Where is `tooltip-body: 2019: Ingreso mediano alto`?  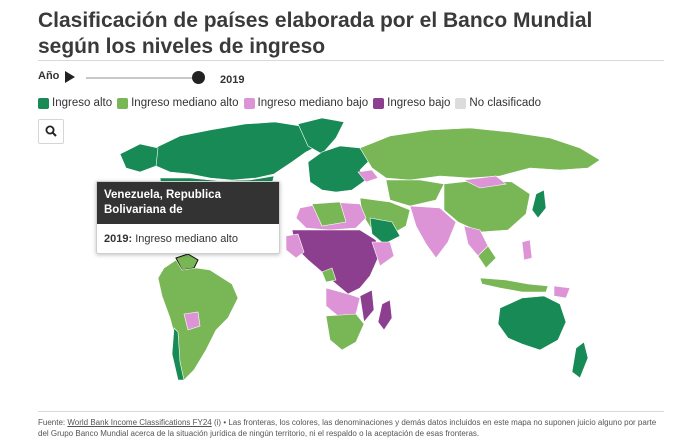
tooltip-body: 2019: Ingreso mediano alto is located at coordinates (188, 238).